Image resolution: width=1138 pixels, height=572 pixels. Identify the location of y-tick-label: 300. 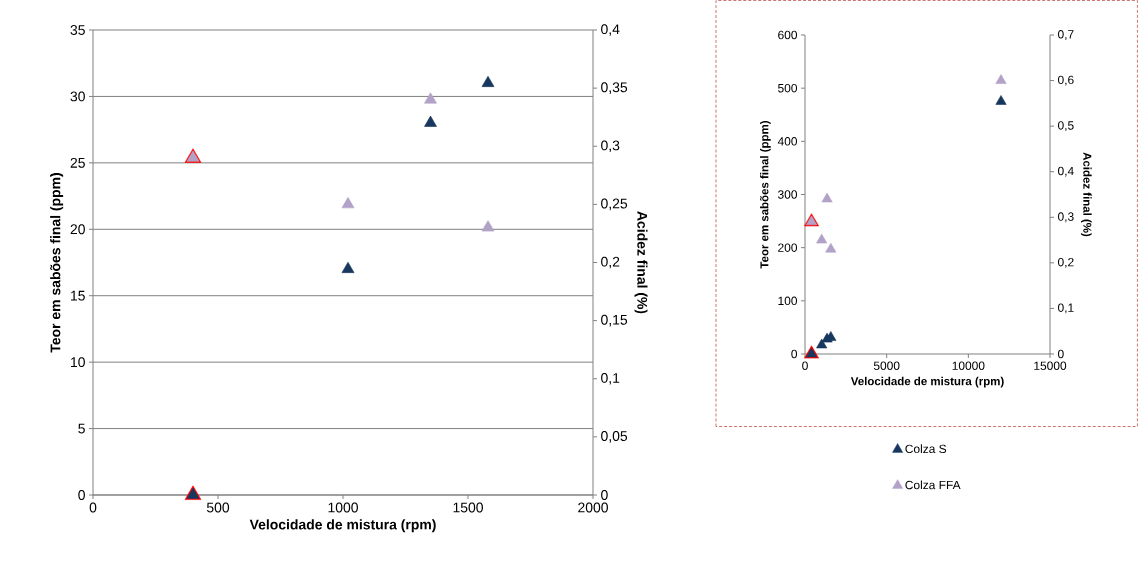
(788, 194).